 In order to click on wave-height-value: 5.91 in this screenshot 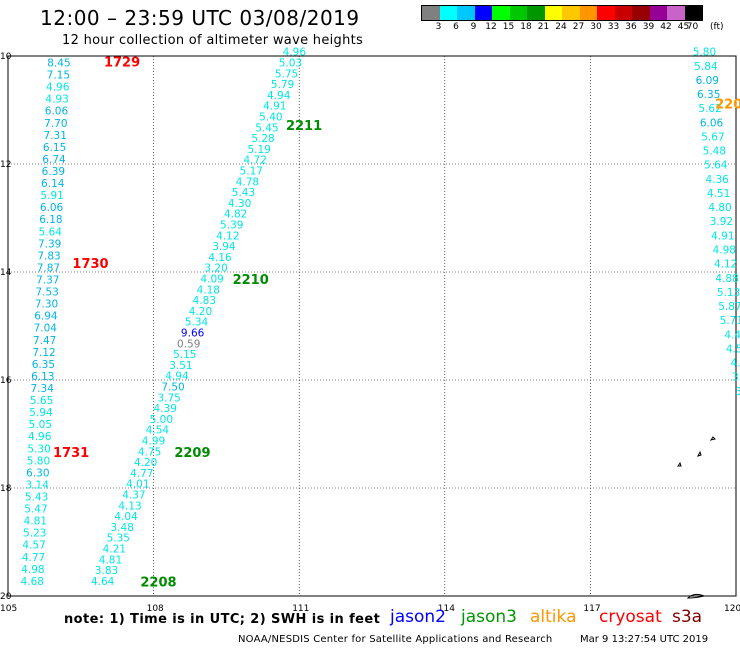, I will do `click(51, 196)`.